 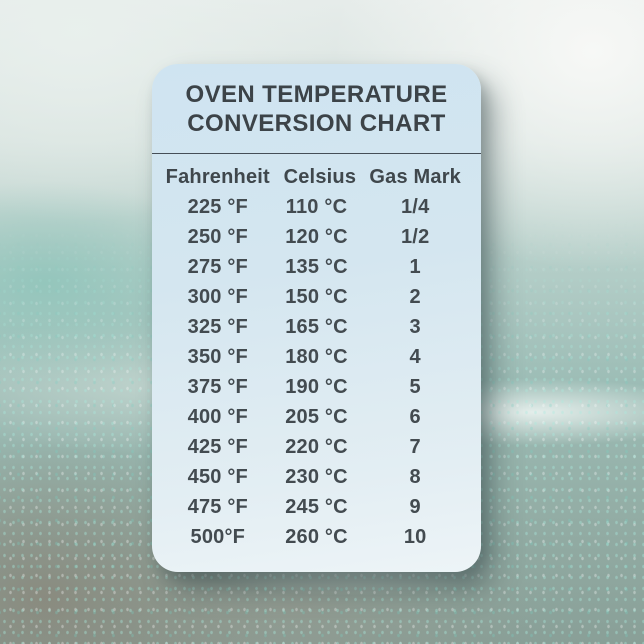 What do you see at coordinates (217, 296) in the screenshot?
I see `fahrenheit-cell: 300 °F` at bounding box center [217, 296].